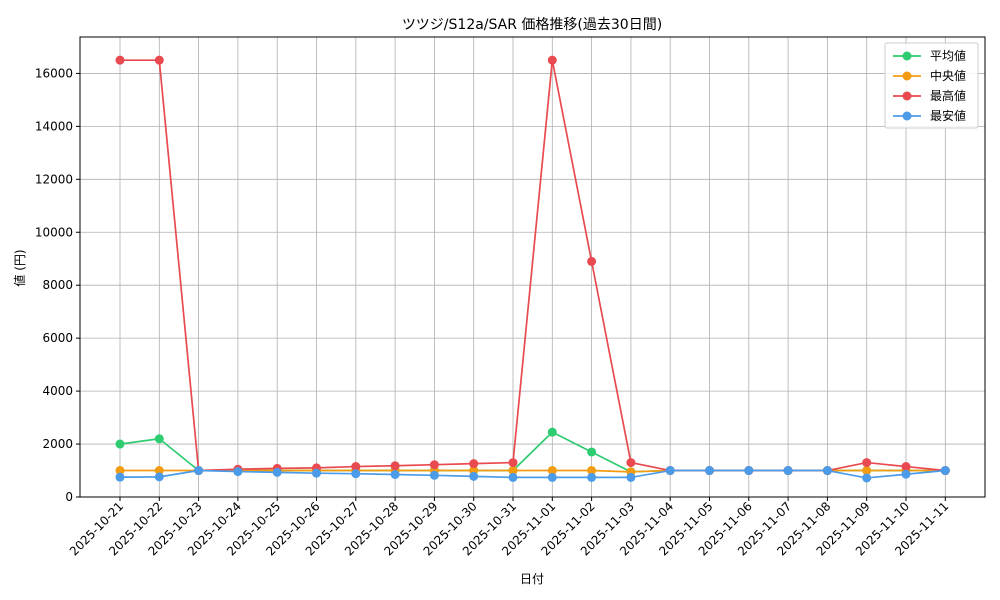 Image resolution: width=1000 pixels, height=600 pixels. I want to click on y-axis-title: 値 (円), so click(19, 267).